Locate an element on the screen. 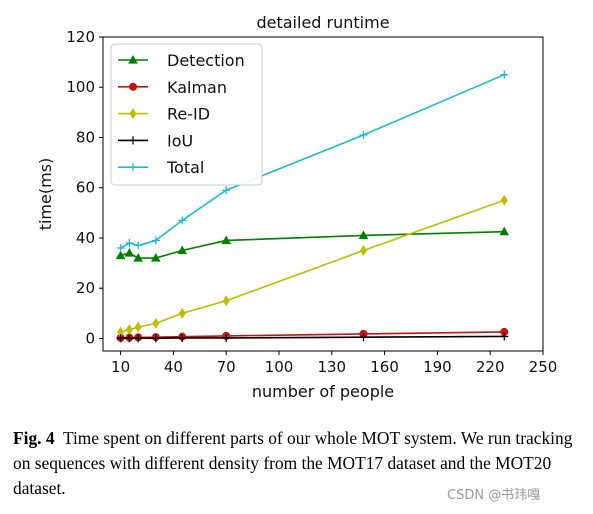  series-iou is located at coordinates (312, 337).